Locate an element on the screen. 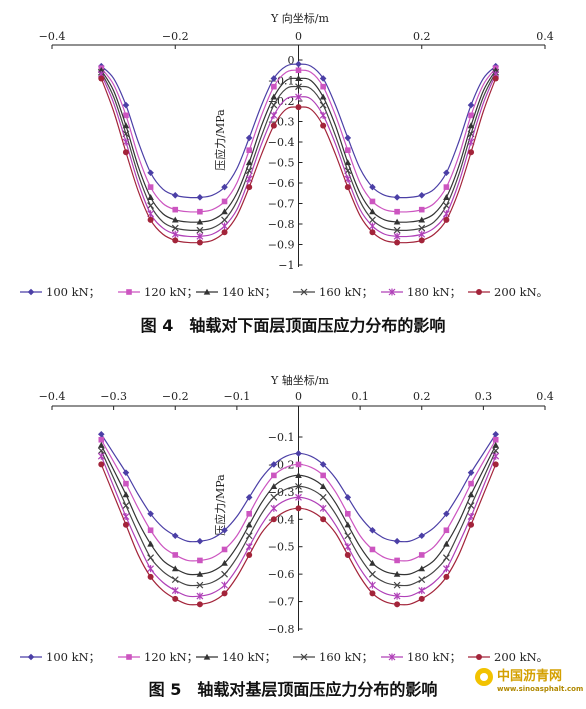 This screenshot has height=709, width=586. y-tick-label: −0.2 is located at coordinates (281, 464).